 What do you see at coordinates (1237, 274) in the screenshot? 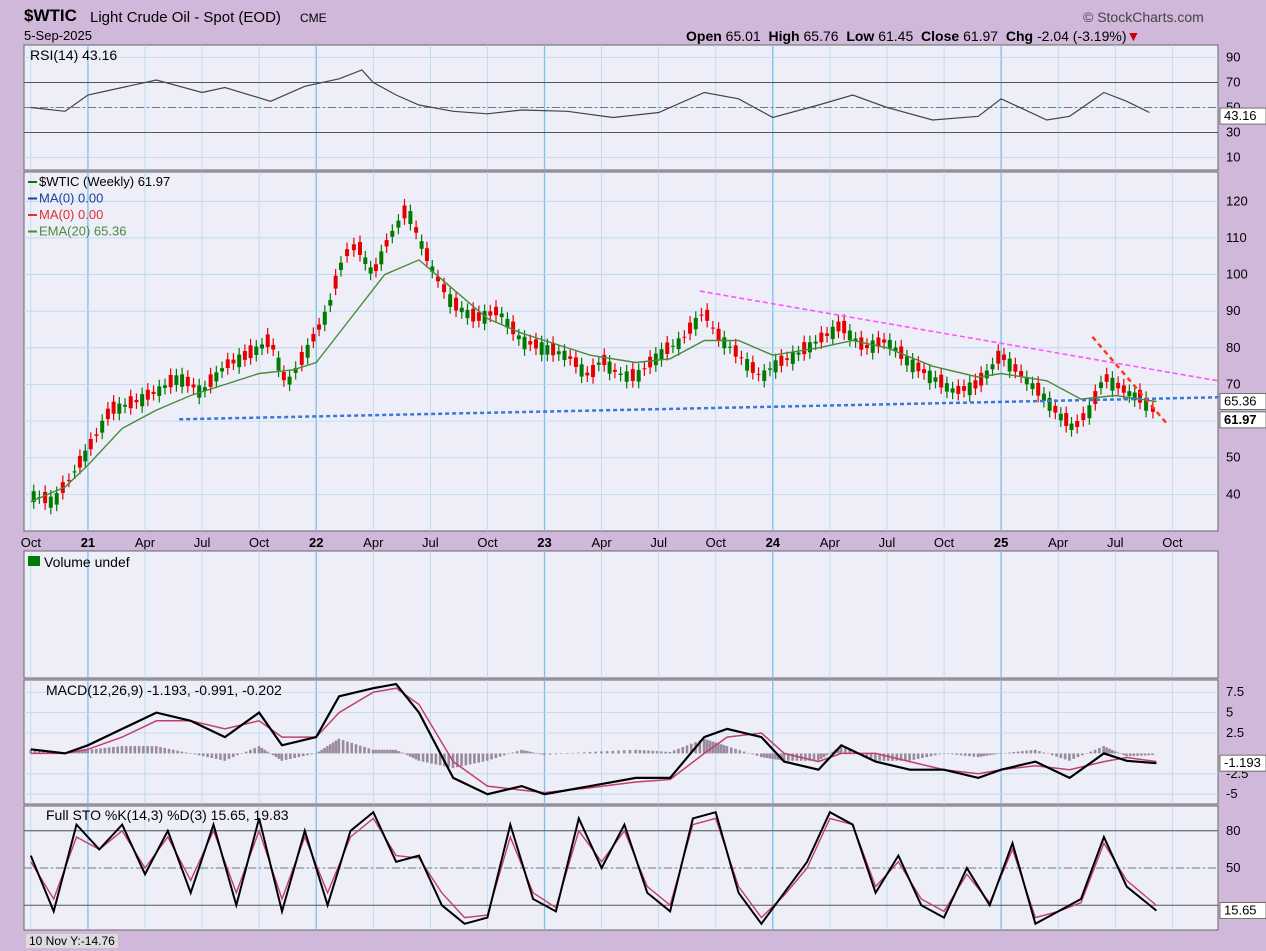
I see `price-tick-label: 100` at bounding box center [1237, 274].